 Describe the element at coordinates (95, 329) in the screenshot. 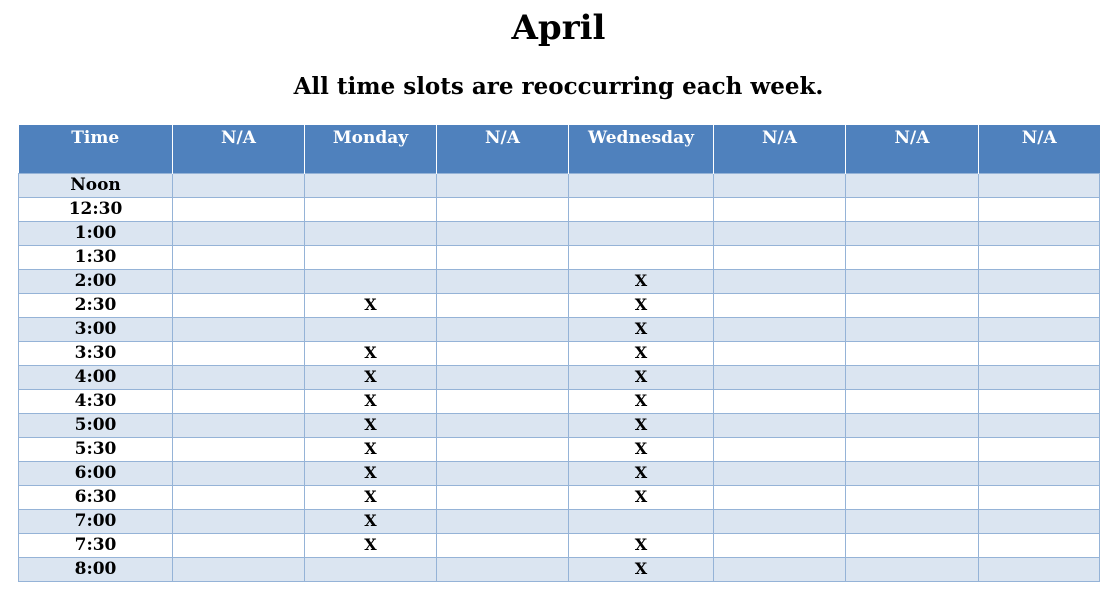

I see `time-cell: 3:00` at that location.